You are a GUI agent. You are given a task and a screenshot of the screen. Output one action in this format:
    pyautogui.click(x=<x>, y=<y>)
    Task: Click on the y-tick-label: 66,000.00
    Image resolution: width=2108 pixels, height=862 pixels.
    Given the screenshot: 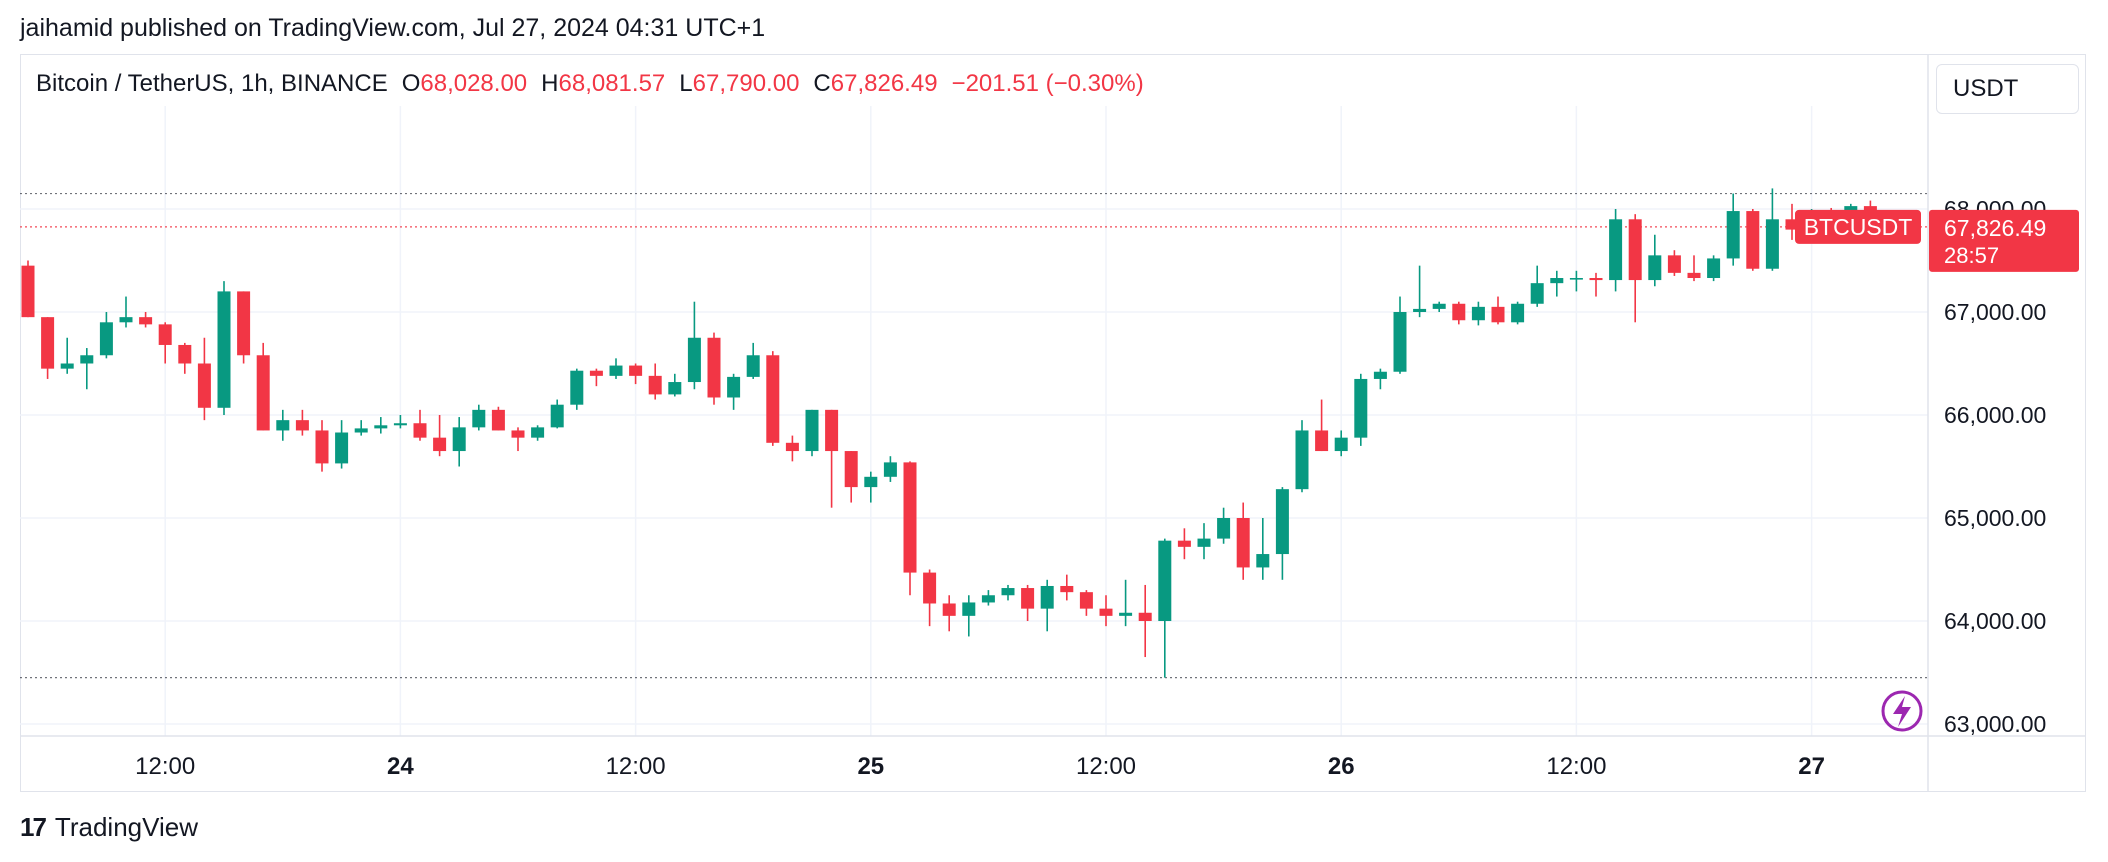 What is the action you would take?
    pyautogui.click(x=1995, y=415)
    